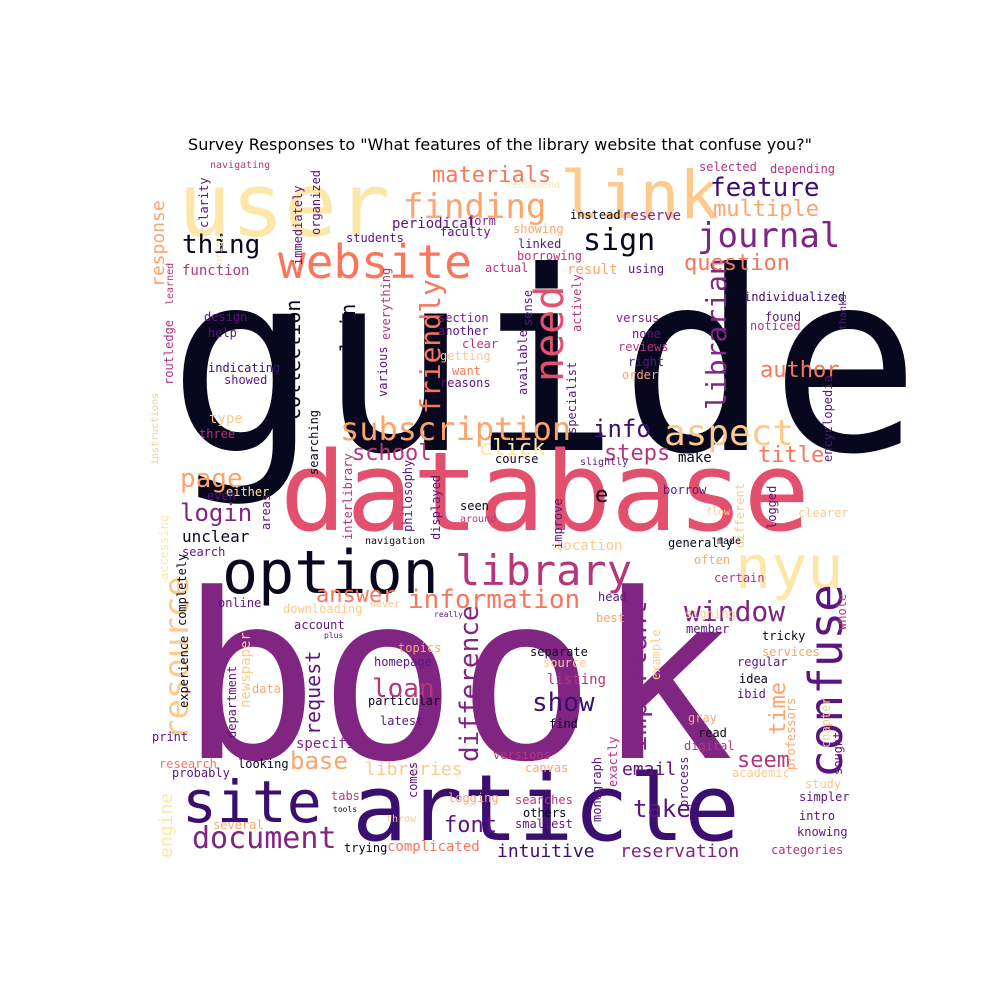 This screenshot has width=1000, height=1000. Describe the element at coordinates (684, 781) in the screenshot. I see `word-process: process` at that location.